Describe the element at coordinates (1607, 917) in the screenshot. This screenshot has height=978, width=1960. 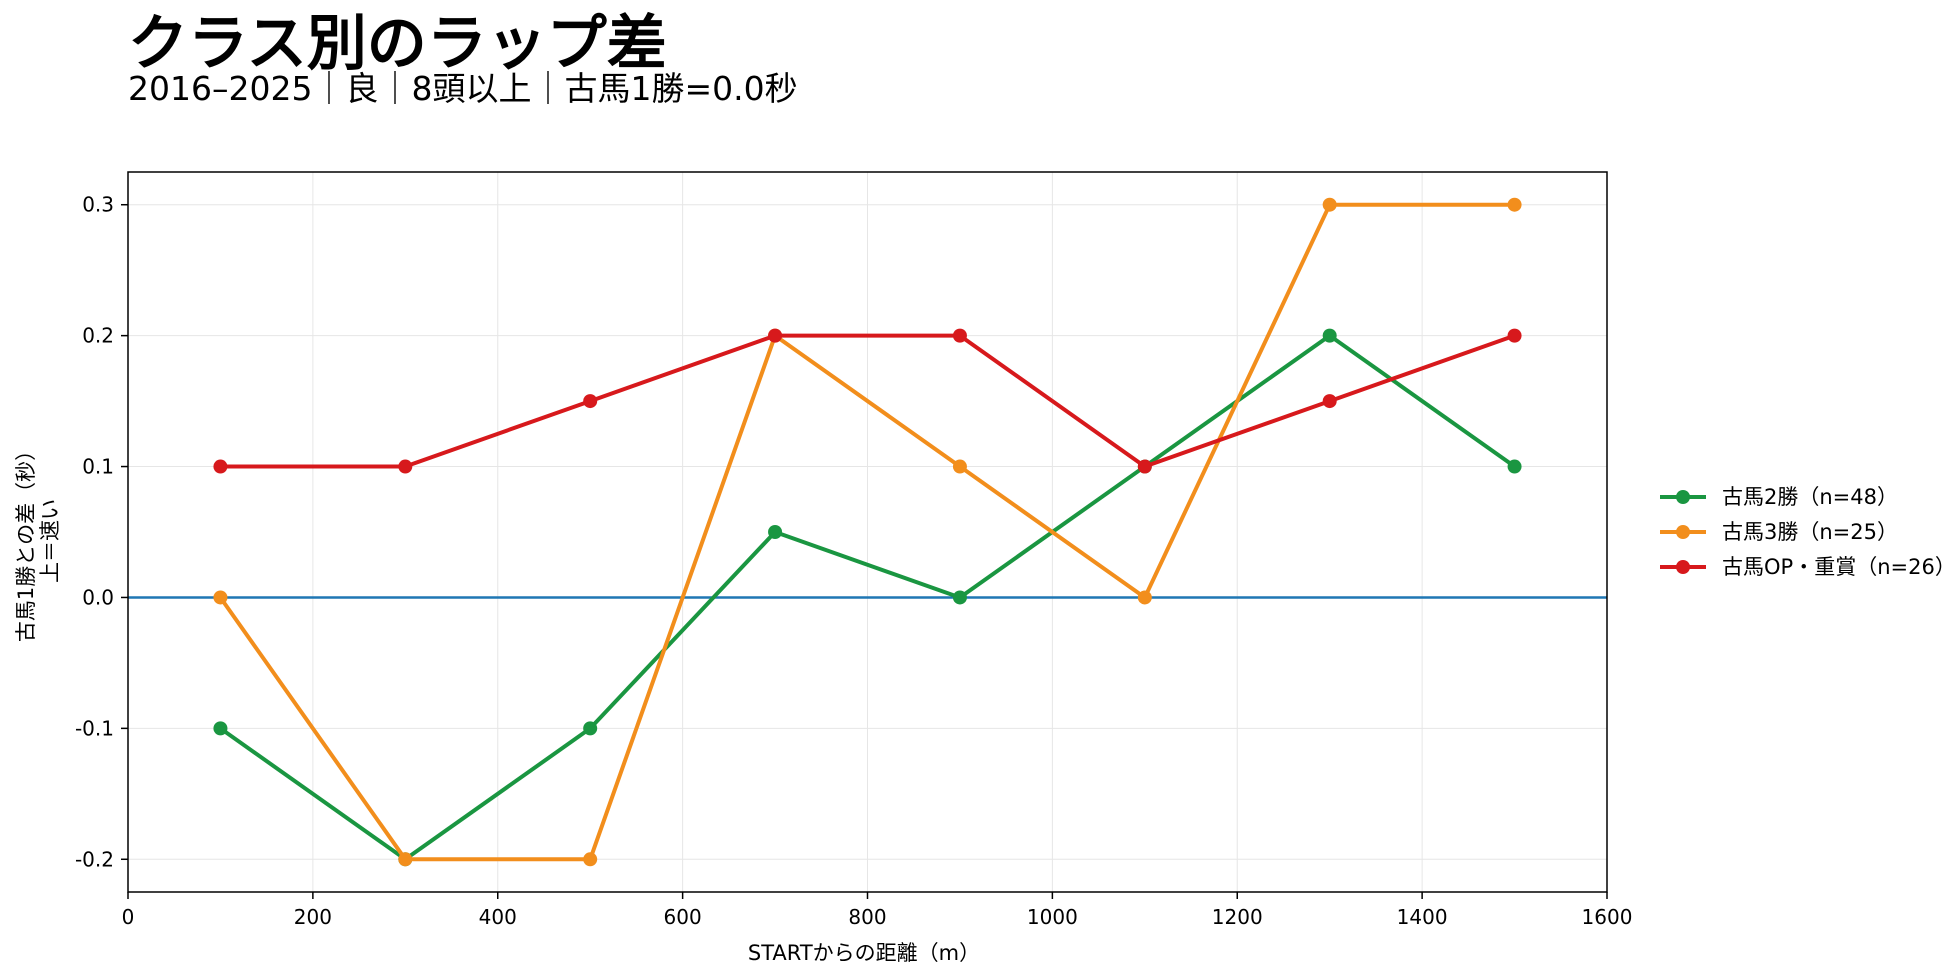
I see `x-tick-label: 1600` at that location.